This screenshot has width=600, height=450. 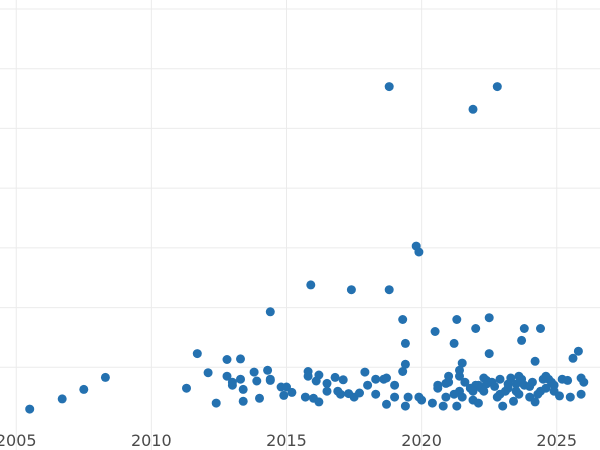 I want to click on x-tick-label: 2025, so click(x=556, y=440).